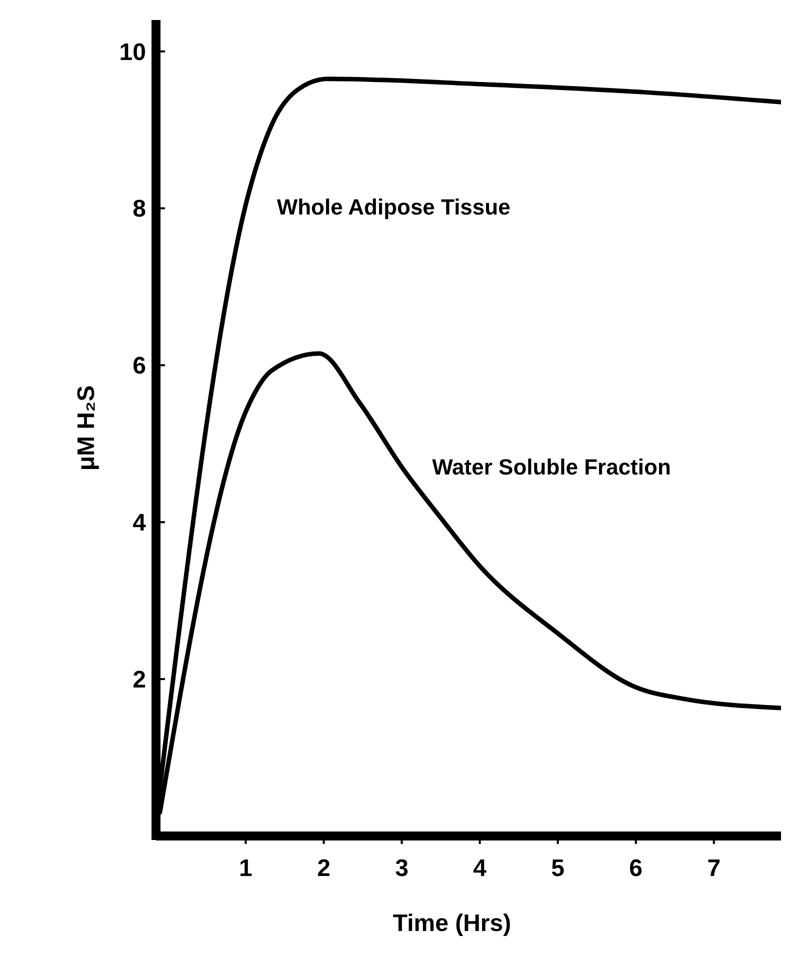 The height and width of the screenshot is (967, 789). I want to click on y-tick-label: 4, so click(139, 523).